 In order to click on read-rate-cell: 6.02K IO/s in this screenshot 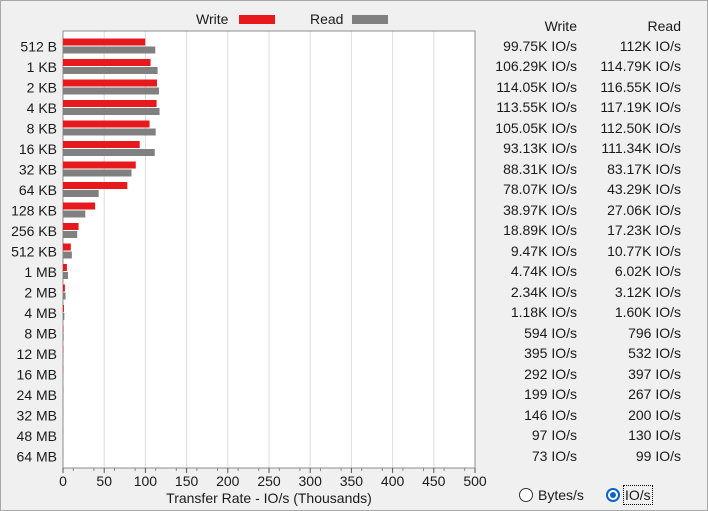, I will do `click(647, 271)`.